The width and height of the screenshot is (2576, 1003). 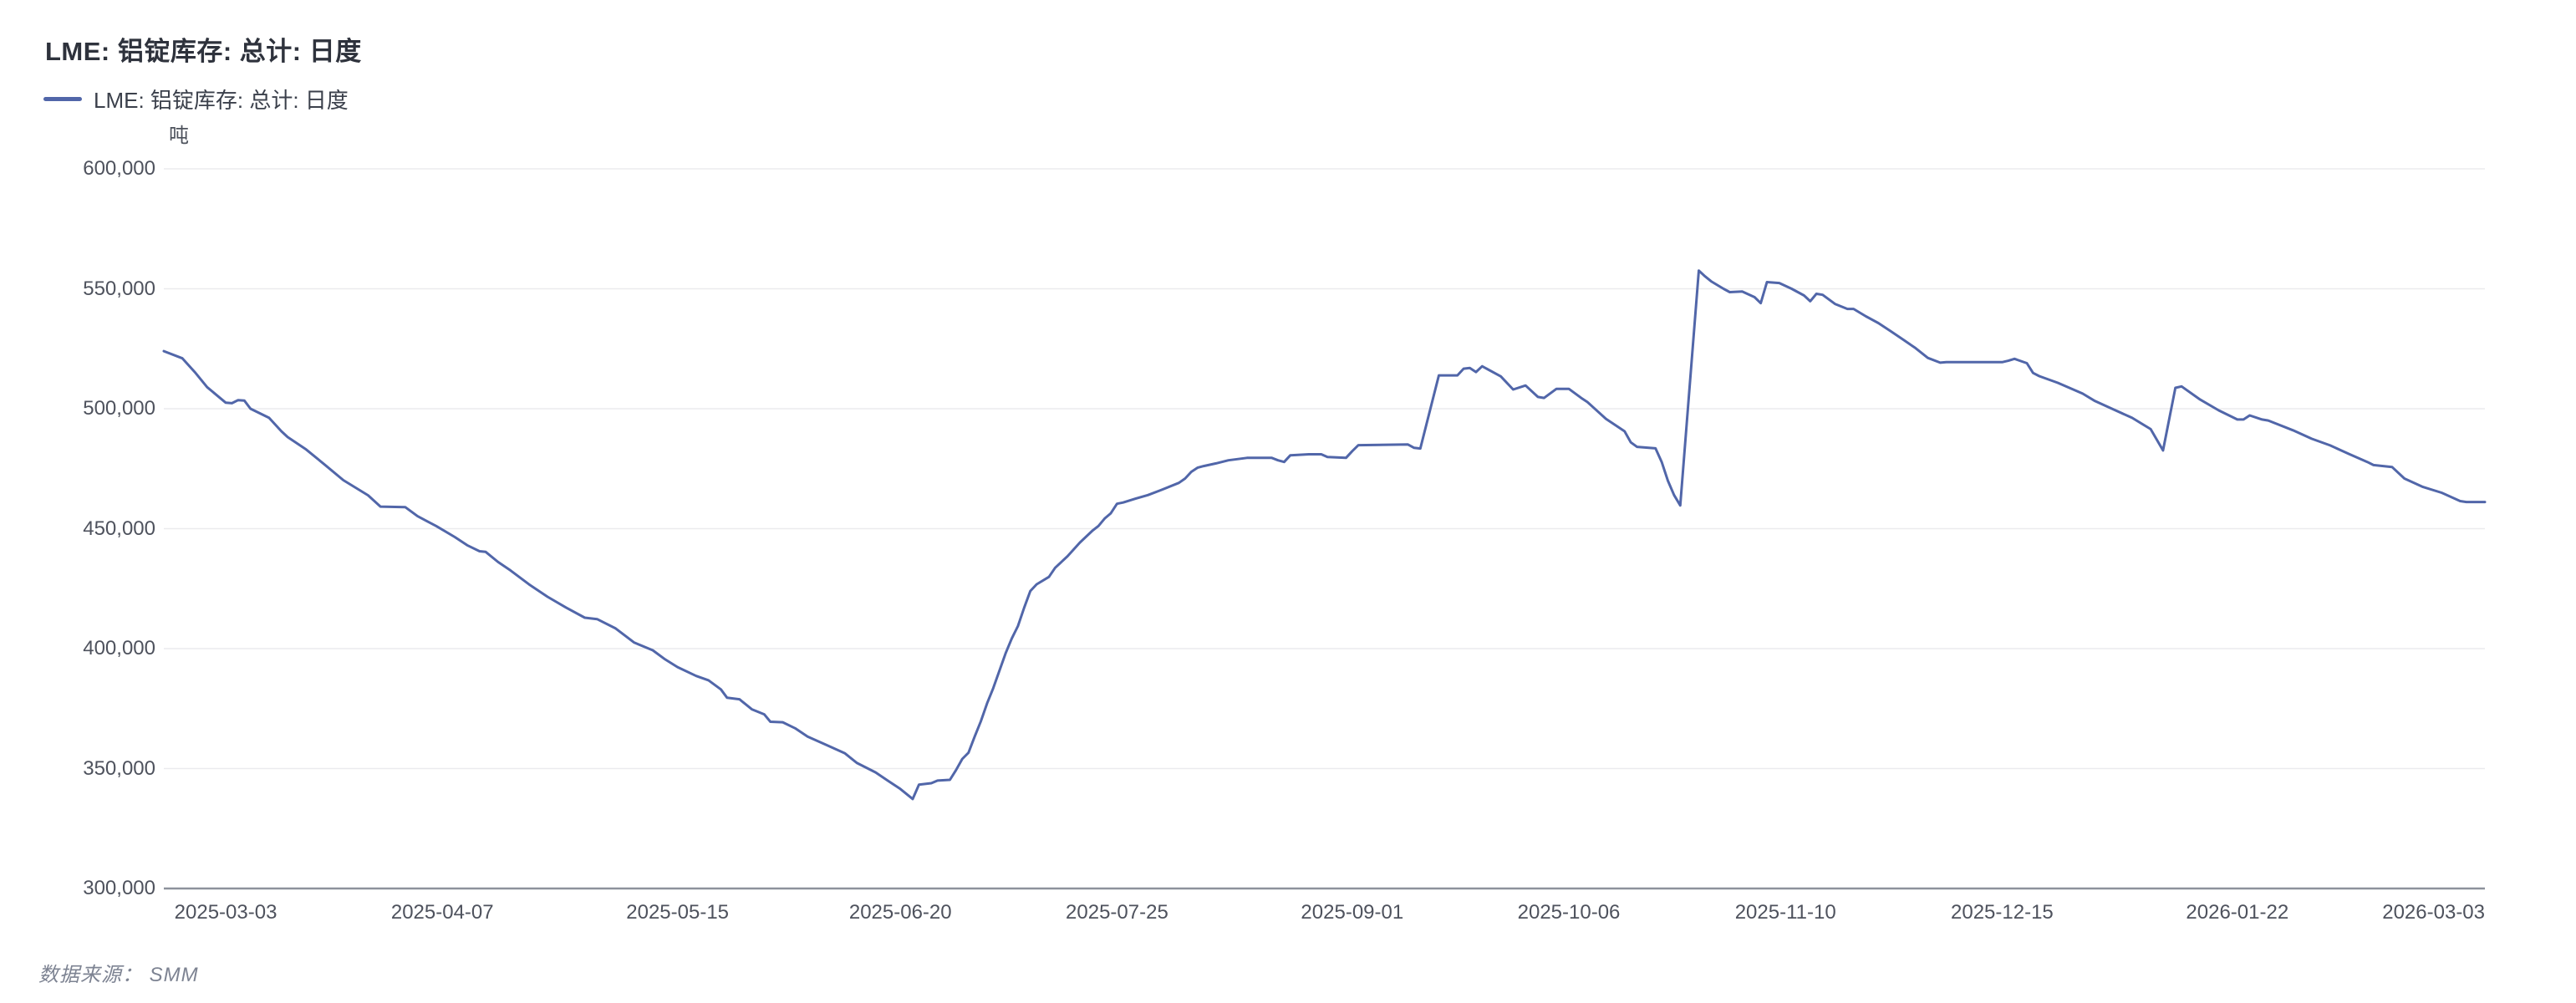 I want to click on legend-item: LME: 铝锭库存: 总计: 日度, so click(x=196, y=99).